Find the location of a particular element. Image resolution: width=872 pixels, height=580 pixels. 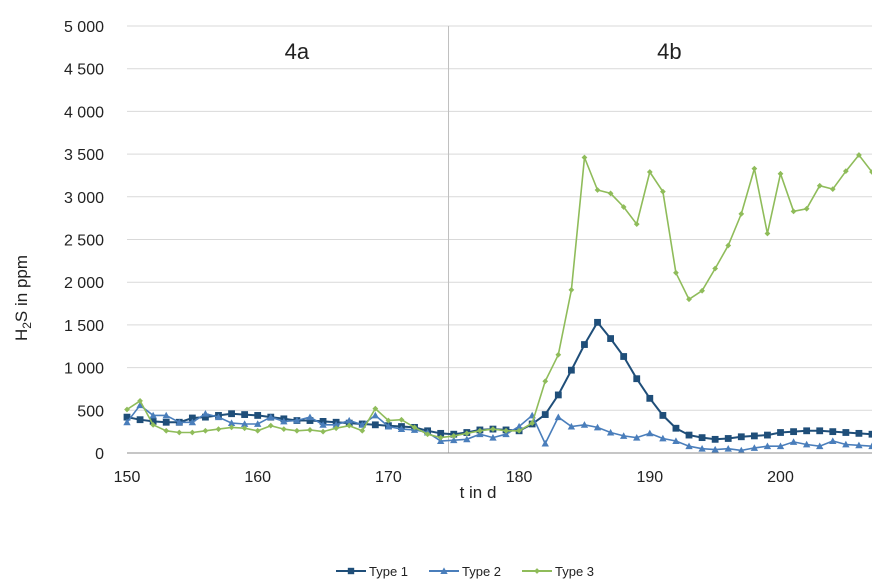

legend-item: Type 3 is located at coordinates (558, 571).